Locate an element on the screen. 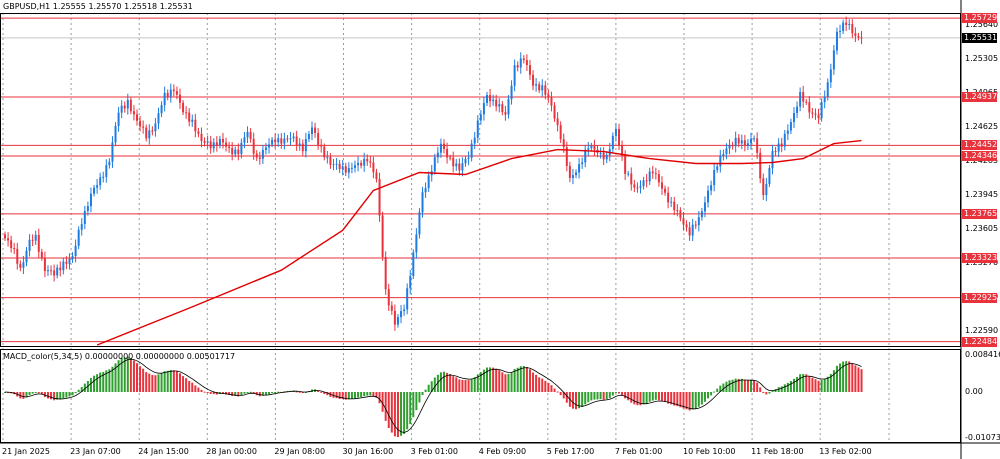  price-level-tag: 1.24452 is located at coordinates (980, 145).